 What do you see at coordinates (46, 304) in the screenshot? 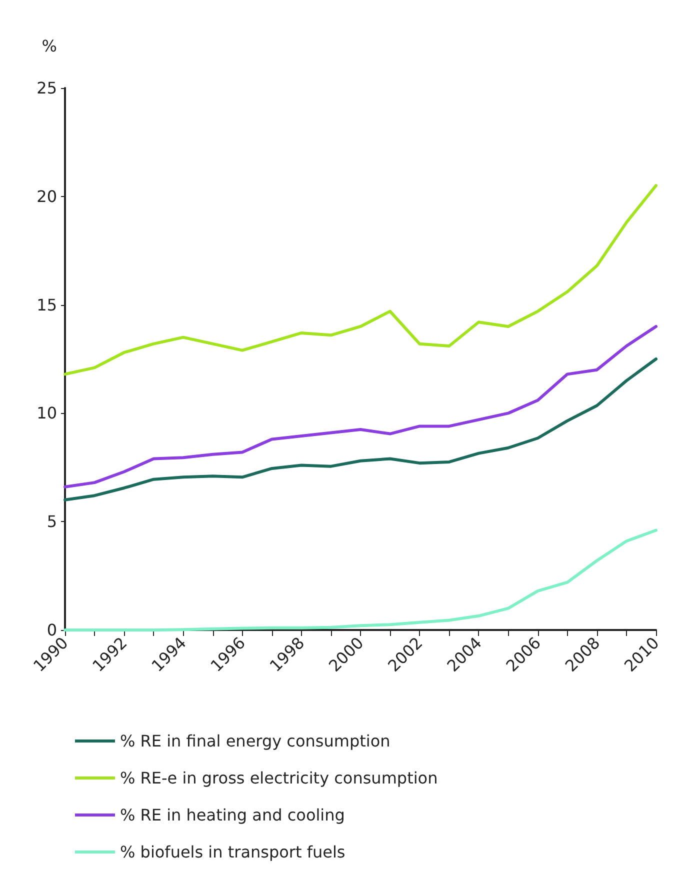
I see `y-tick-label: 15` at bounding box center [46, 304].